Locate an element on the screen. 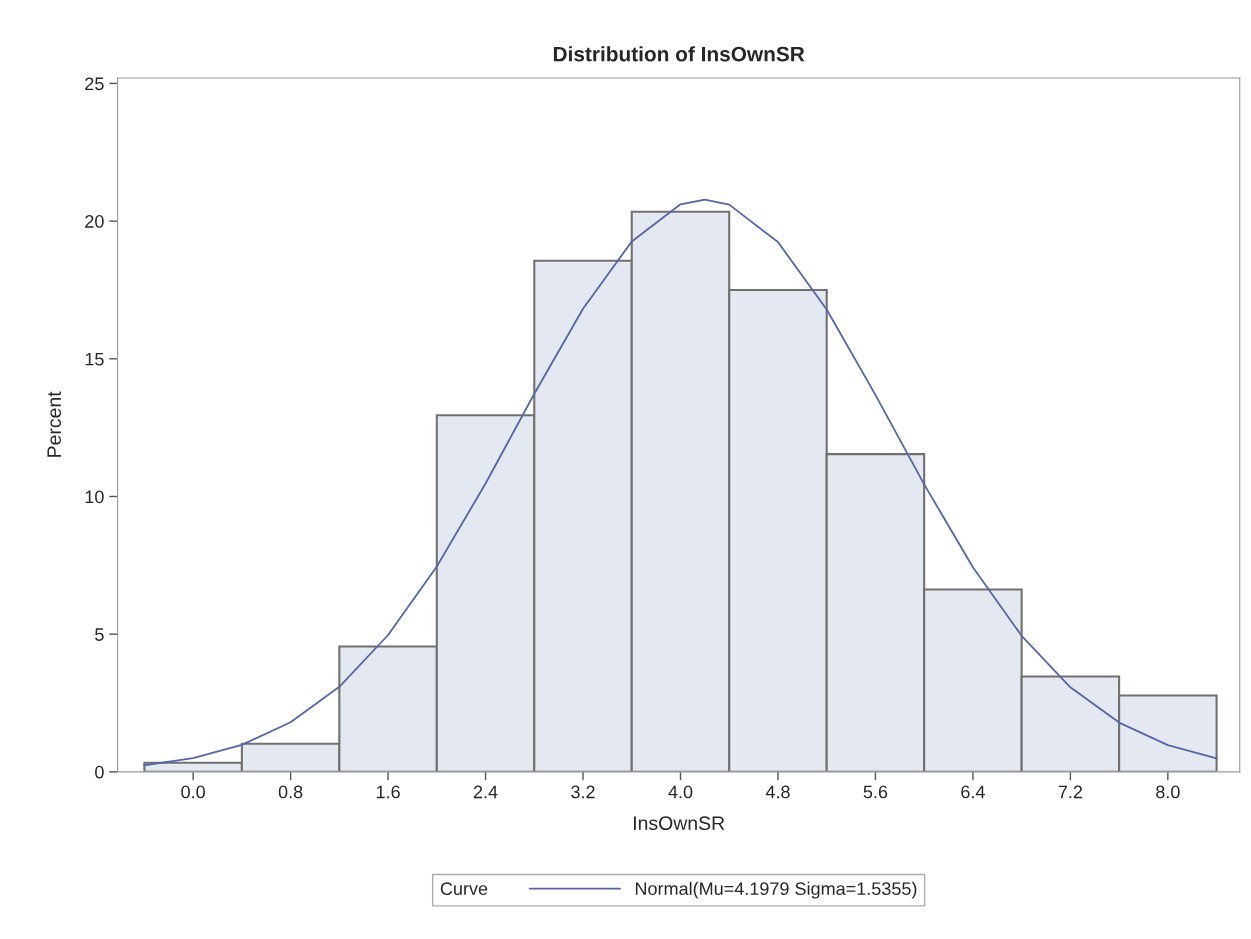  x-tick-label: 7.2 is located at coordinates (1070, 792).